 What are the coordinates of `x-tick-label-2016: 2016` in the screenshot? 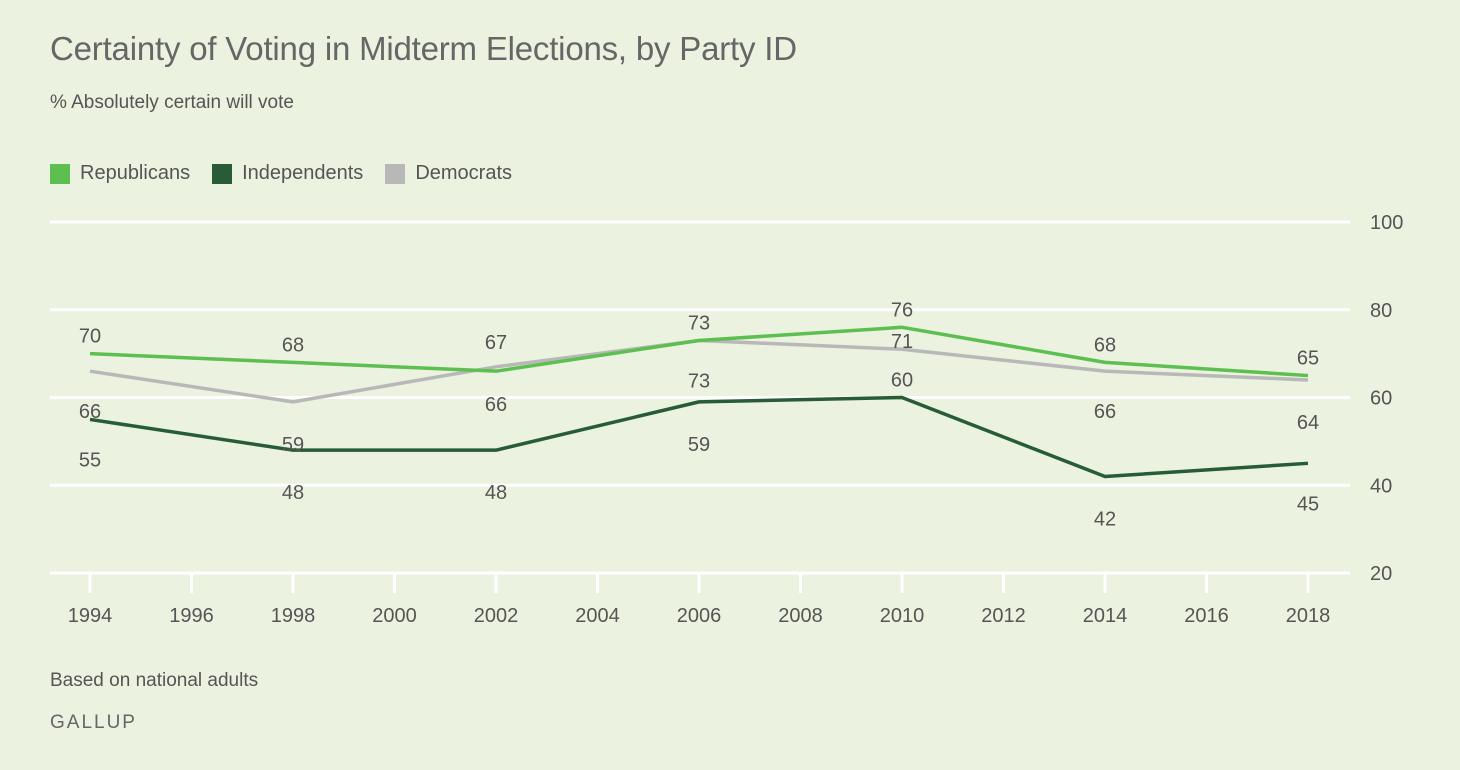 It's located at (1206, 616).